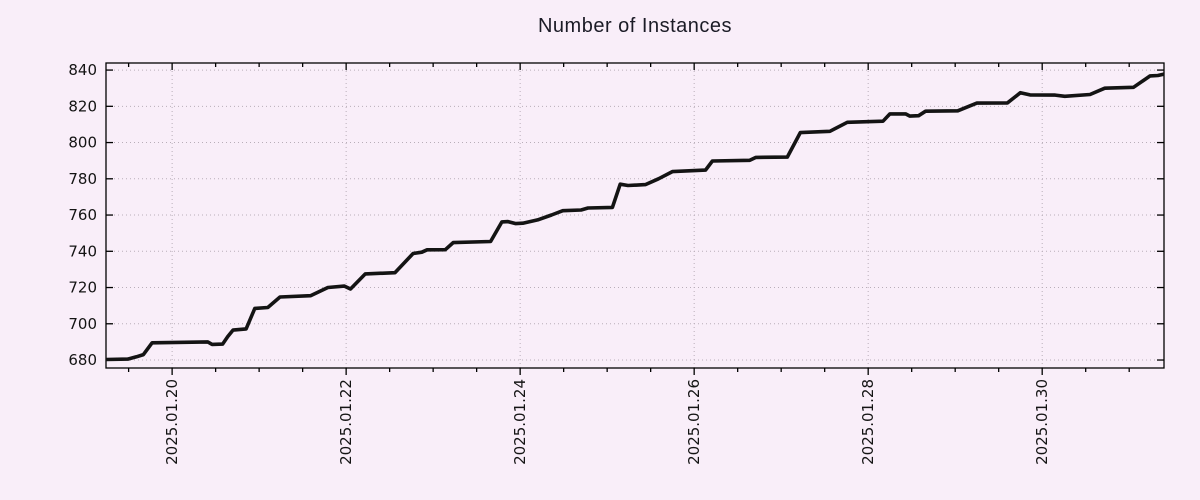 The image size is (1200, 500). What do you see at coordinates (1042, 422) in the screenshot?
I see `x-tick-label: 2025.01.30` at bounding box center [1042, 422].